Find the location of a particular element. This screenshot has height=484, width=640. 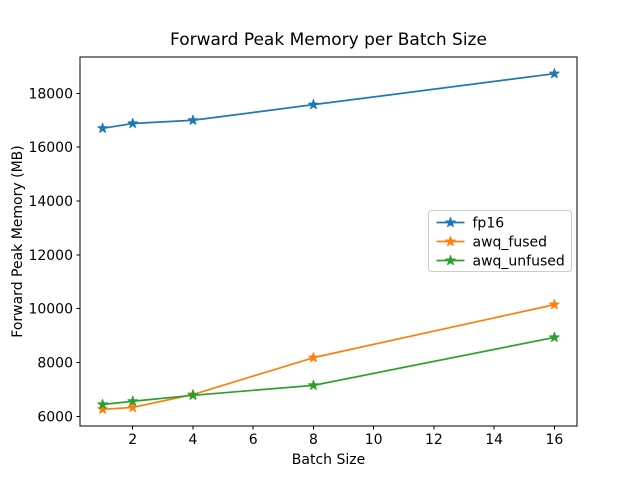

x-axis-label: Batch Size is located at coordinates (328, 460).